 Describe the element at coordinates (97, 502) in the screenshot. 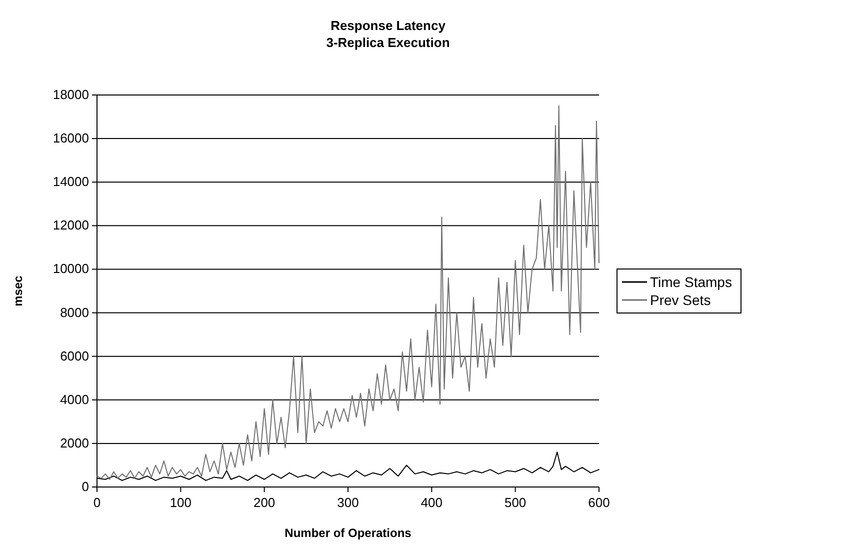

I see `x-tick-label: 0` at that location.